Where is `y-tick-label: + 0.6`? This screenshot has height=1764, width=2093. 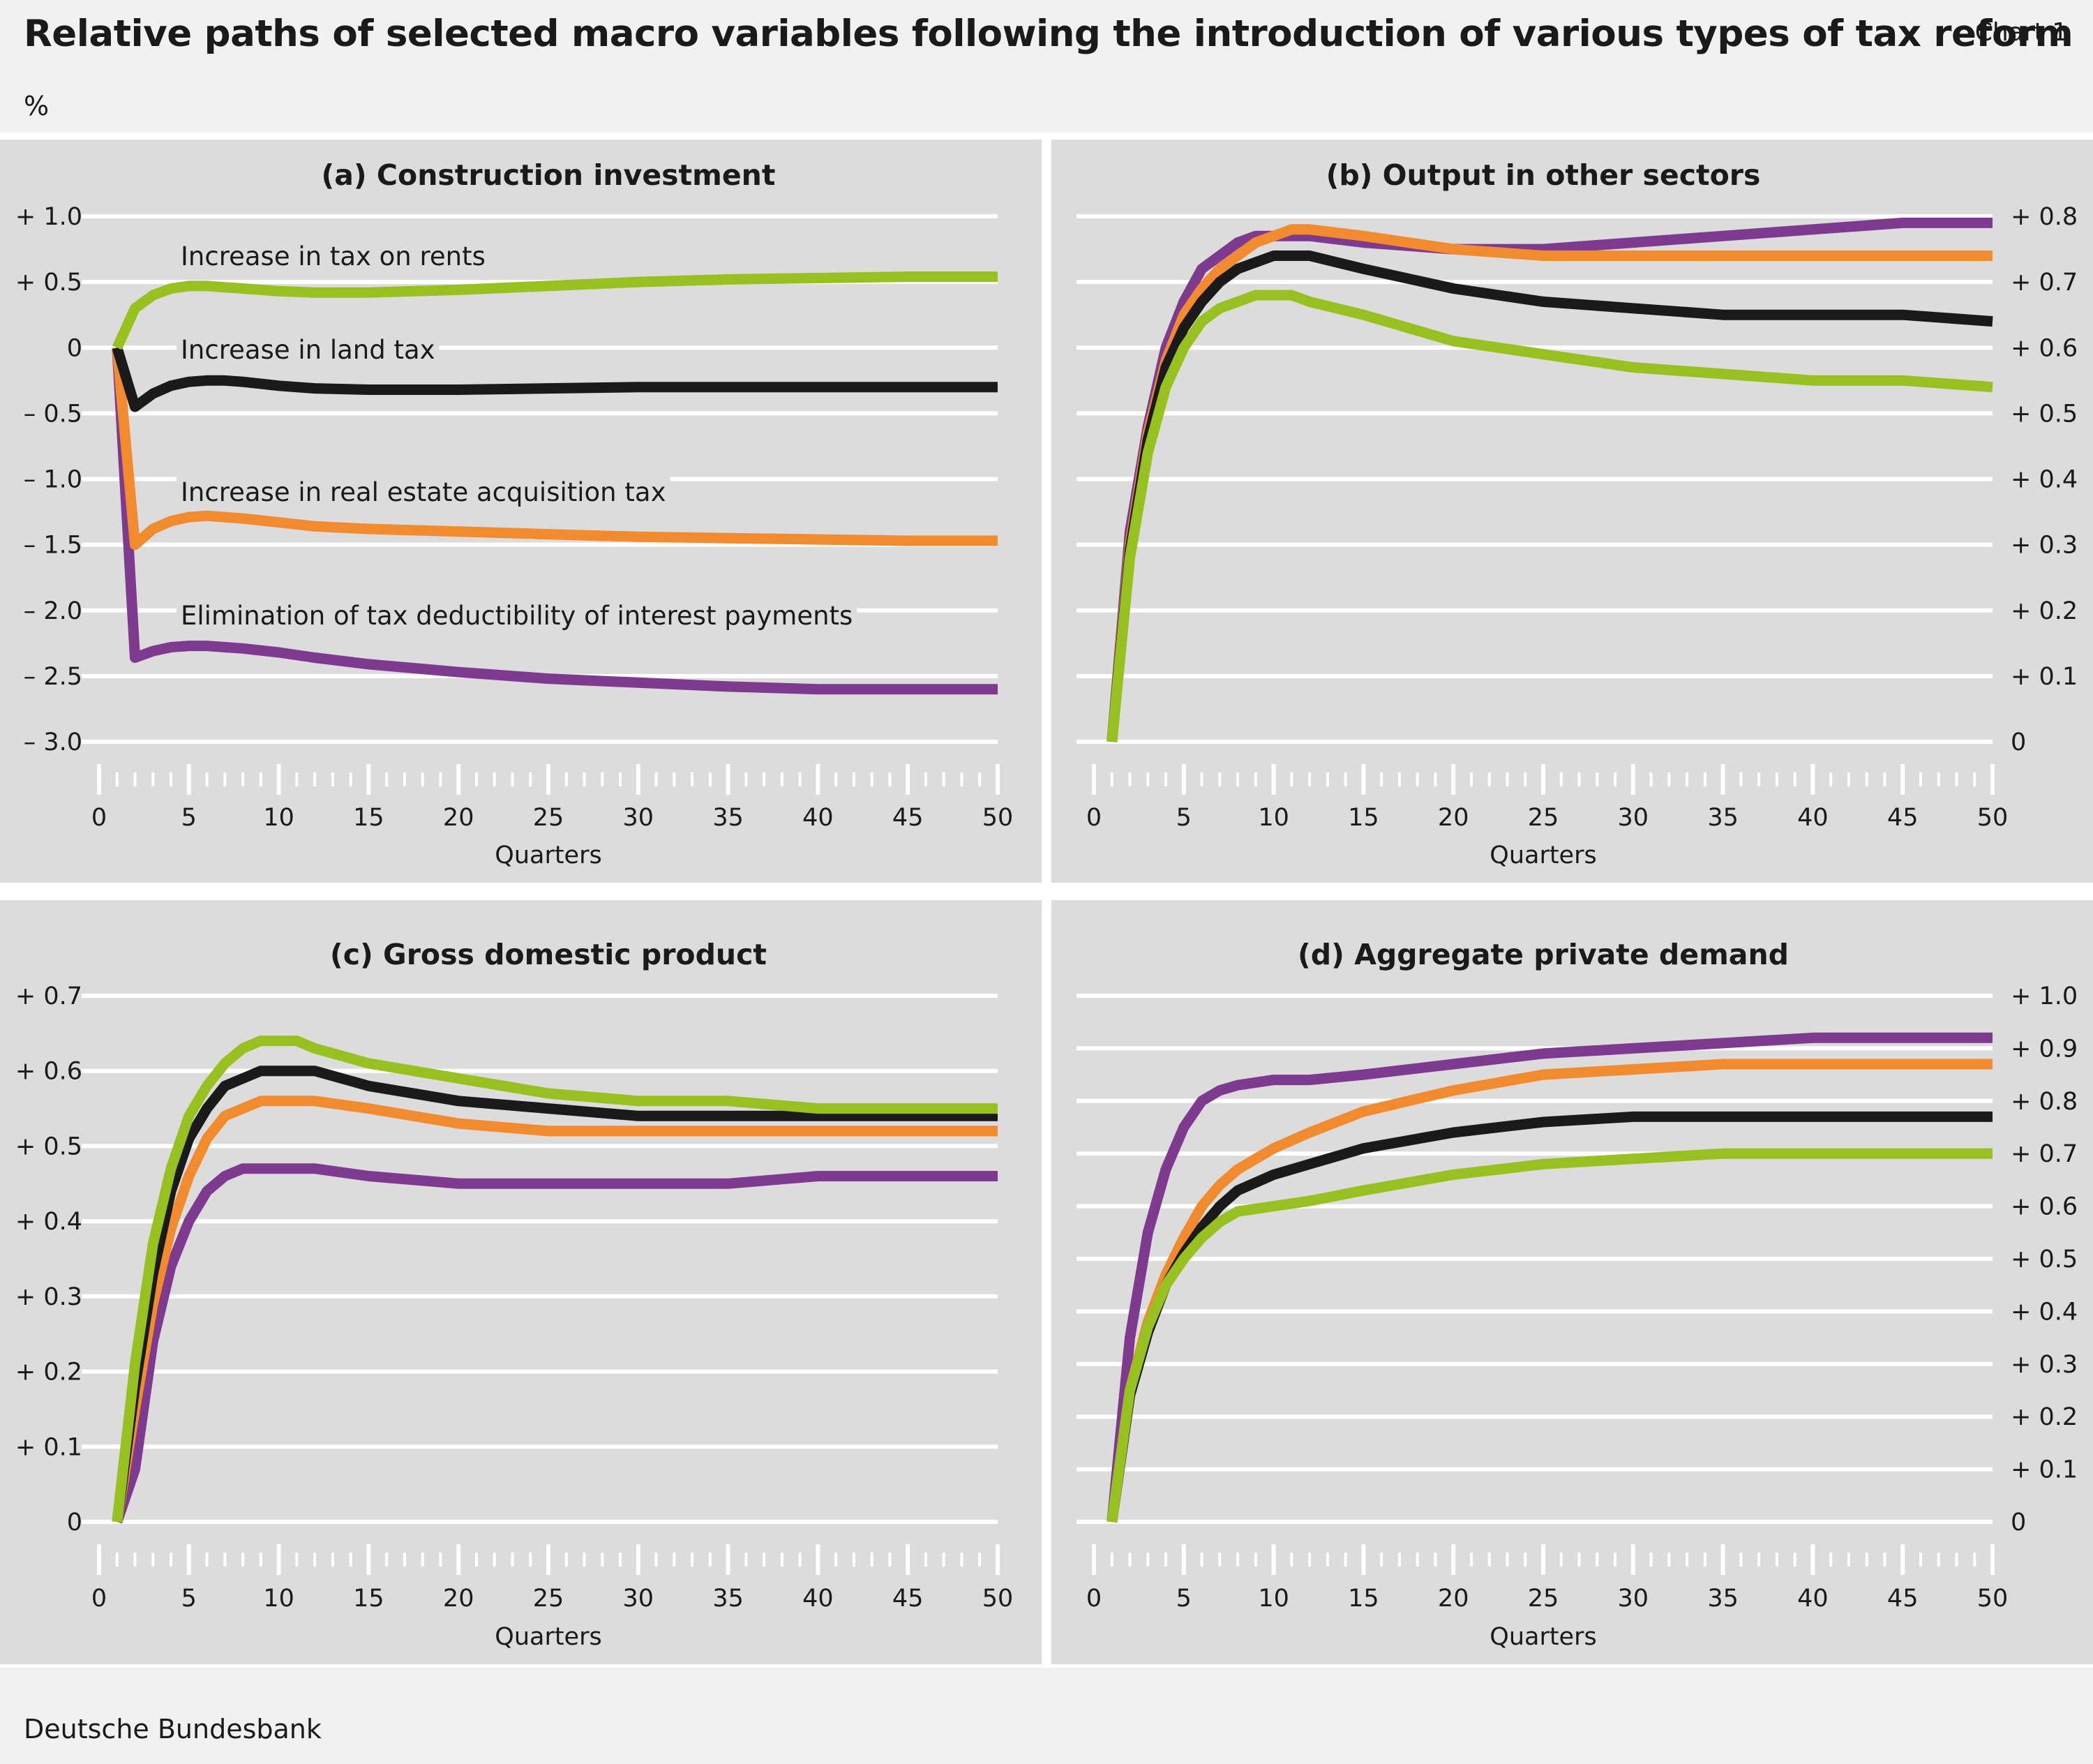 y-tick-label: + 0.6 is located at coordinates (2044, 348).